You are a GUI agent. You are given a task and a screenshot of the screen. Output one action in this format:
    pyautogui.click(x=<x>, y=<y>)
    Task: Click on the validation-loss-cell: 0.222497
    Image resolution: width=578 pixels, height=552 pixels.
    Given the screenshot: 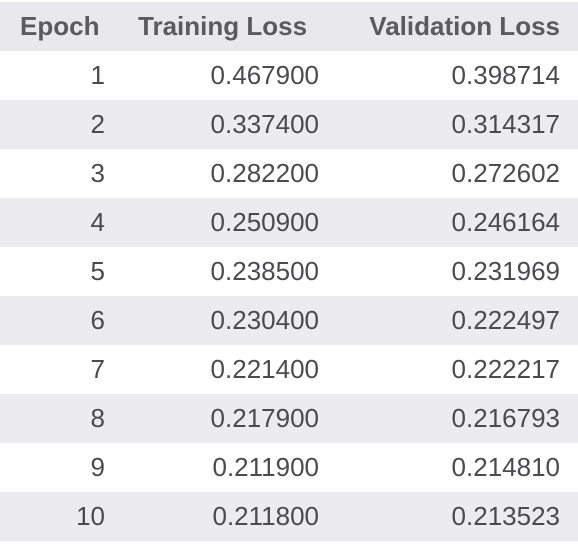 What is the action you would take?
    pyautogui.click(x=456, y=320)
    